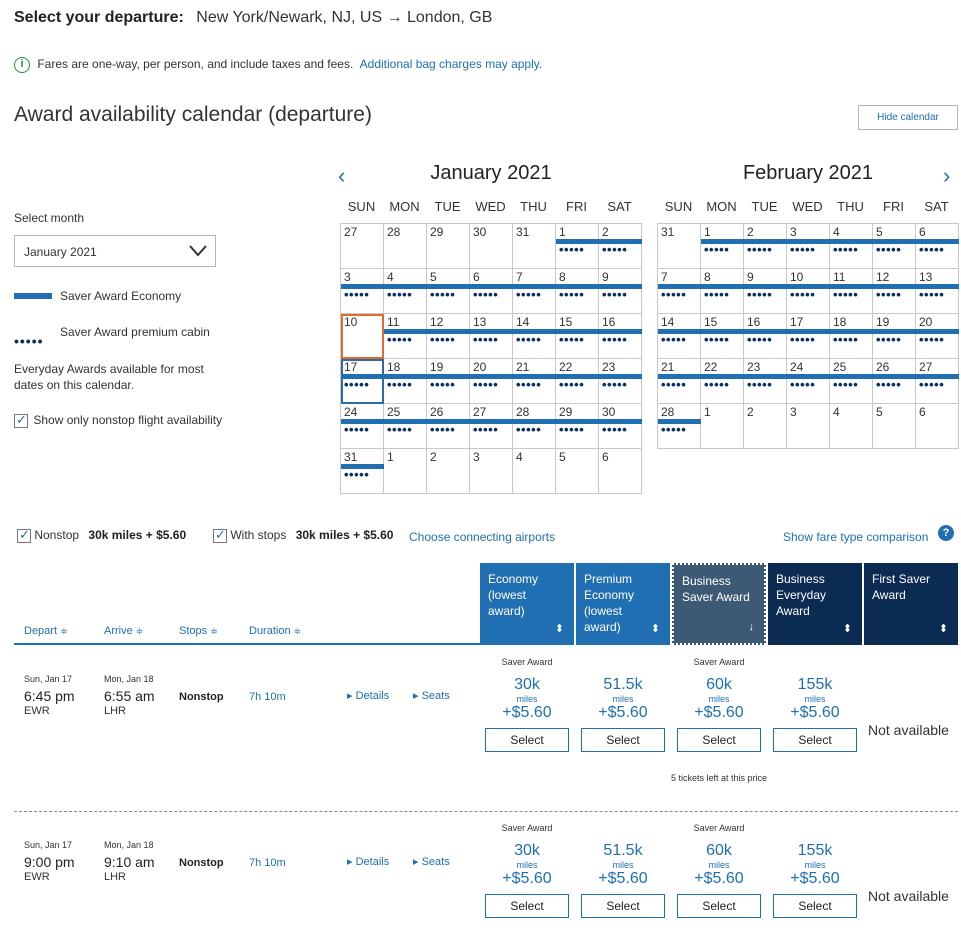 The width and height of the screenshot is (961, 937). I want to click on sort-stops: Stops ≑, so click(198, 631).